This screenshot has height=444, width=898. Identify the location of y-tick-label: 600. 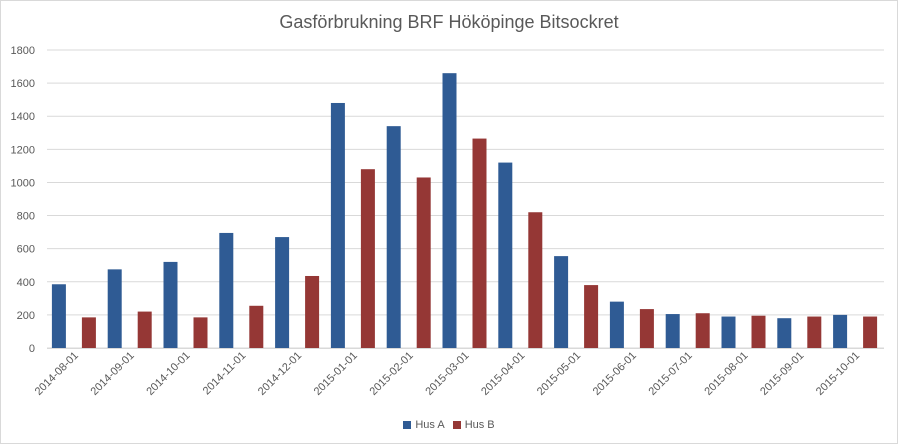
(26, 250).